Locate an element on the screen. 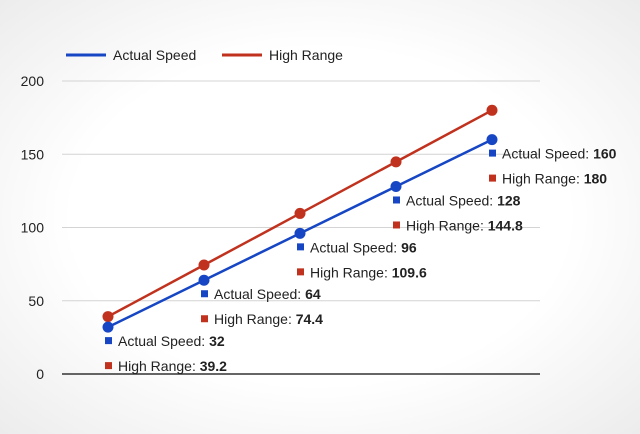 The height and width of the screenshot is (434, 640). y-tick-label: 0 is located at coordinates (40, 374).